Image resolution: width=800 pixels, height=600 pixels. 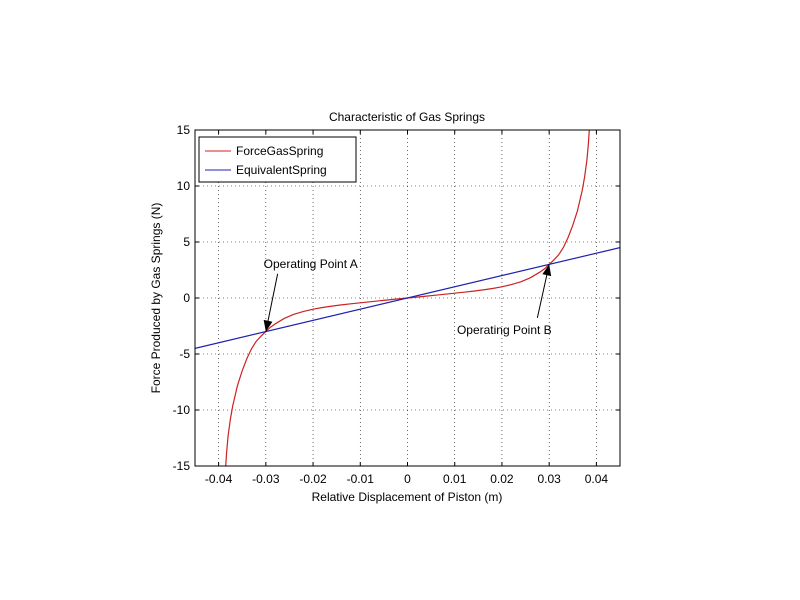 What do you see at coordinates (407, 297) in the screenshot?
I see `annotations: Operating Point A Operating Point B` at bounding box center [407, 297].